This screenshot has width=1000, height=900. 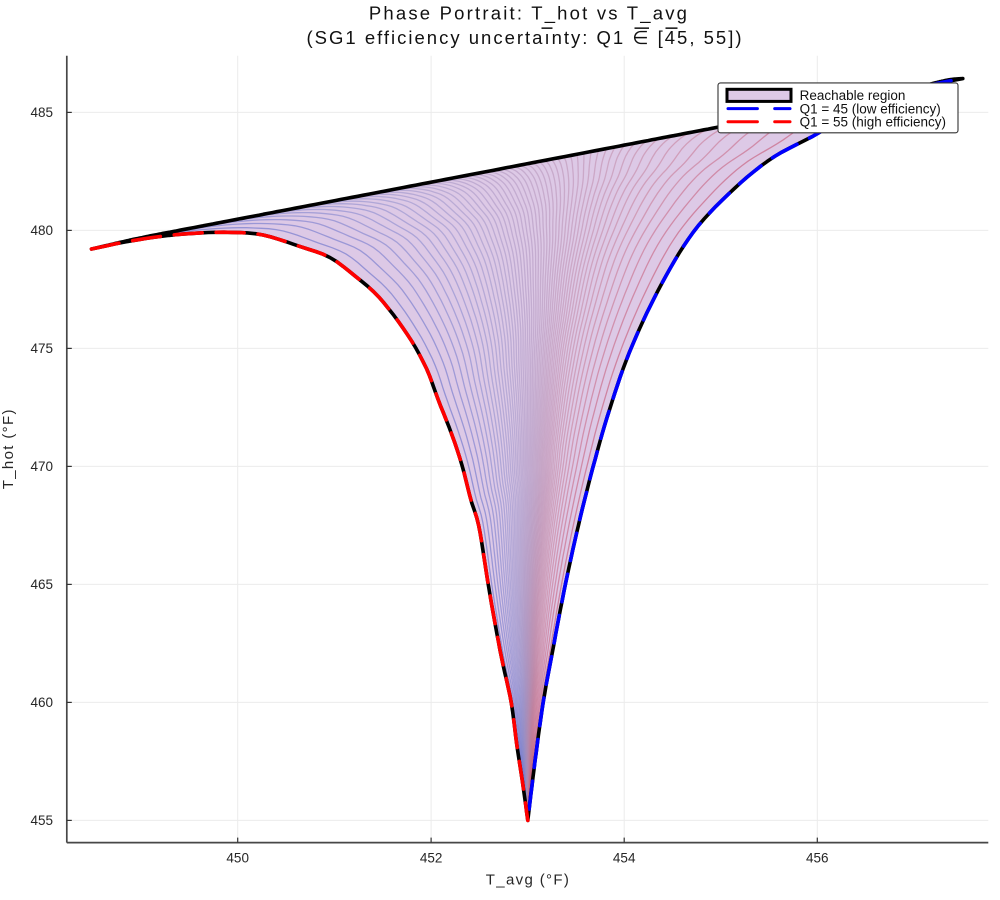 I want to click on svg-text: Phase Portrait: T_hot vs T_avg, so click(x=529, y=14).